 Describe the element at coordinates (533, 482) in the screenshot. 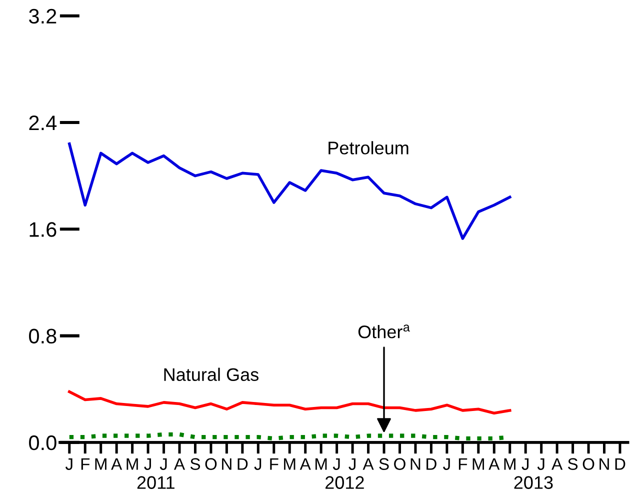

I see `text: 2013` at that location.